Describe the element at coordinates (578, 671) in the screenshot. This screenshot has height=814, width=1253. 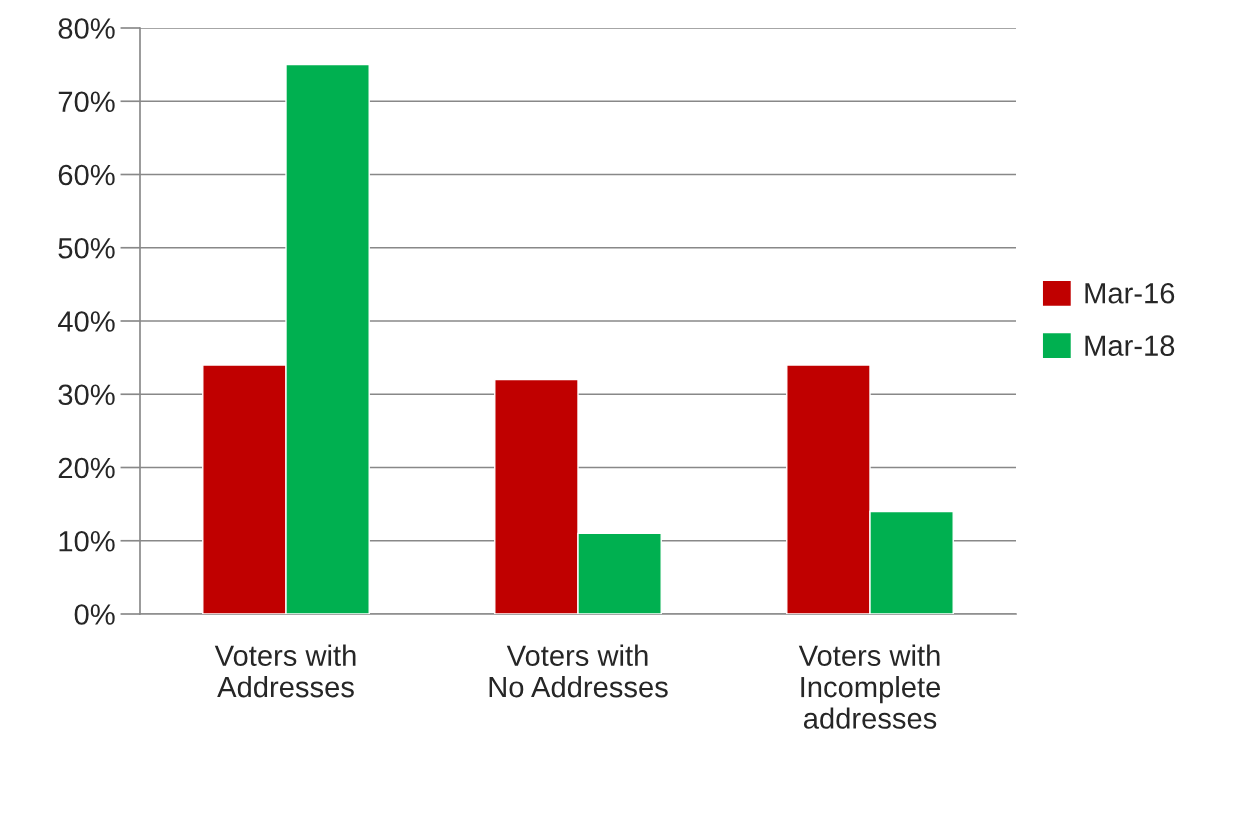
I see `x-tick-label: Voters with No Addresses` at that location.